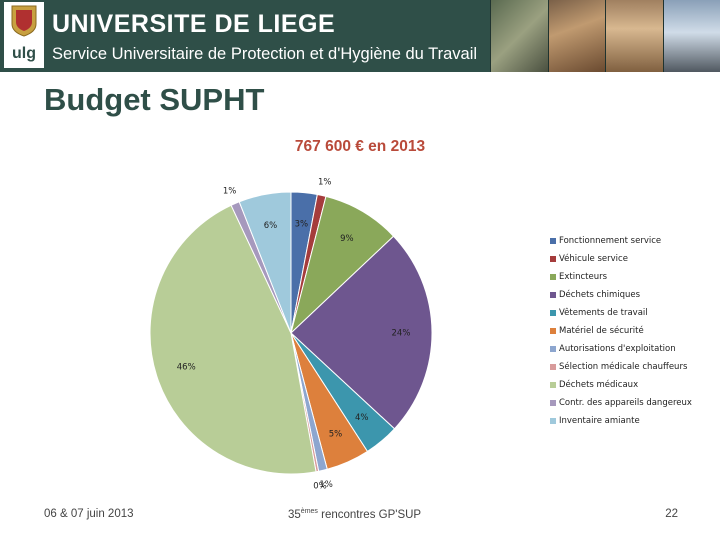 This screenshot has height=540, width=720. I want to click on legend-item-dechets-chimiques: Déchets chimiques, so click(595, 295).